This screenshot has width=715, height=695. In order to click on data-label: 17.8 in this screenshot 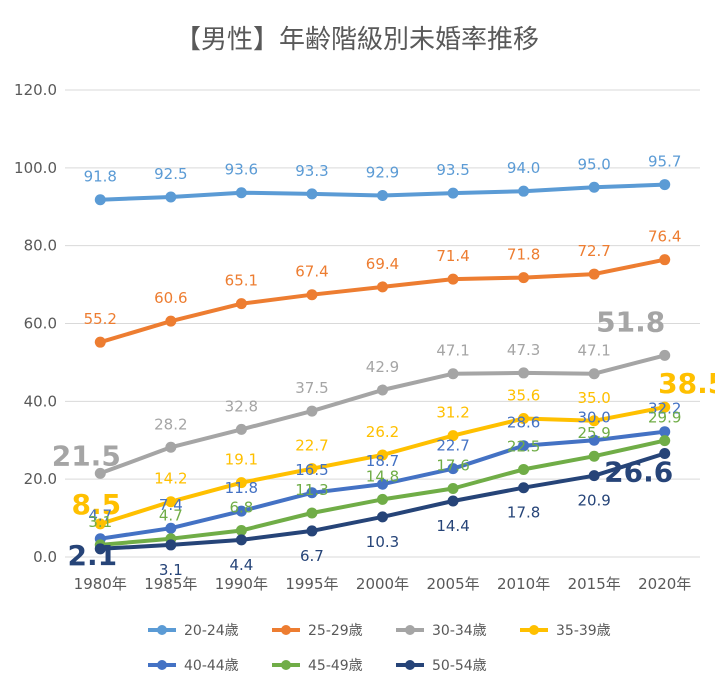, I will do `click(523, 513)`.